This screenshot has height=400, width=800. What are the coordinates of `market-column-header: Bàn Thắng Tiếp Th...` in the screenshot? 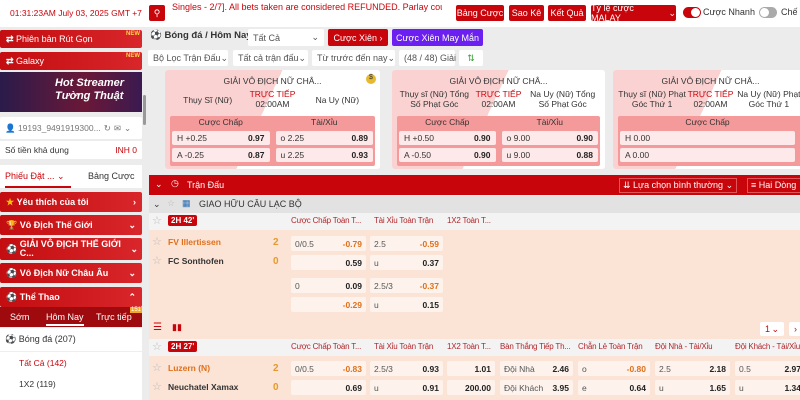 It's located at (535, 346).